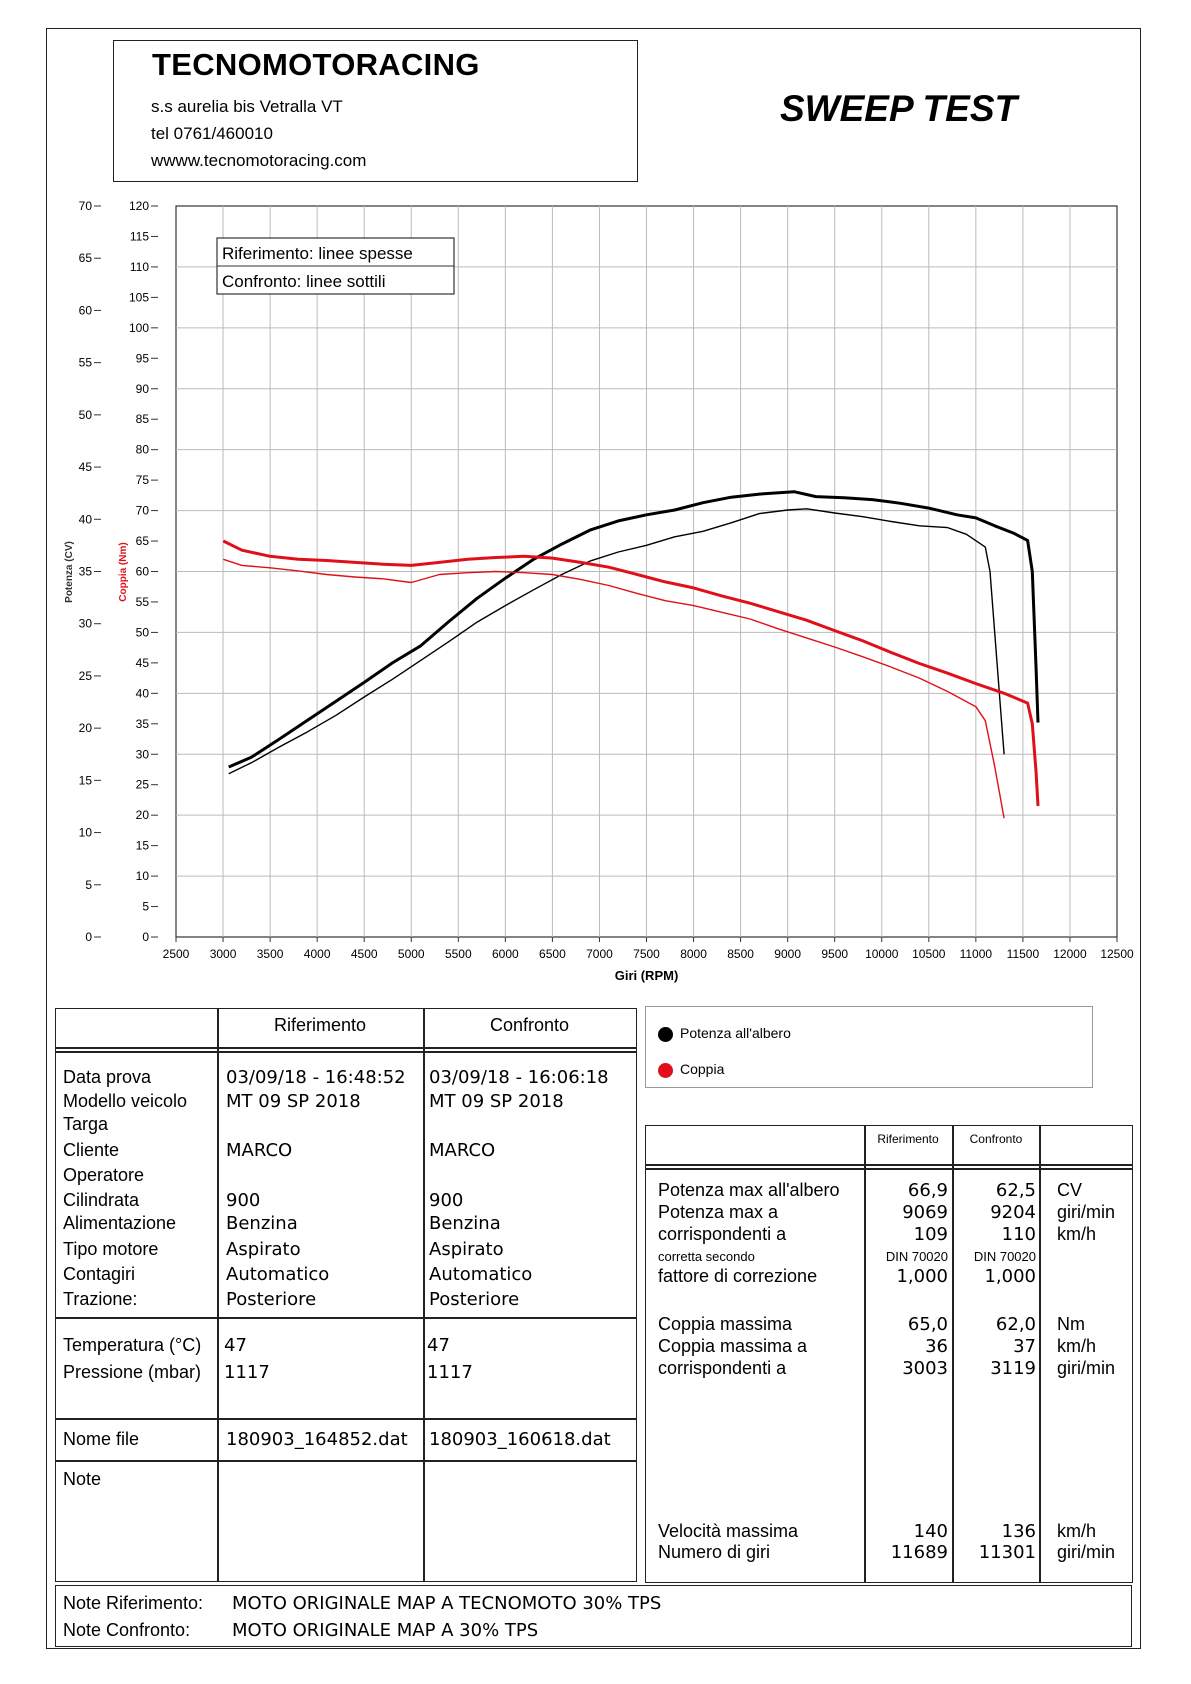  I want to click on power-curve-confronto, so click(616, 641).